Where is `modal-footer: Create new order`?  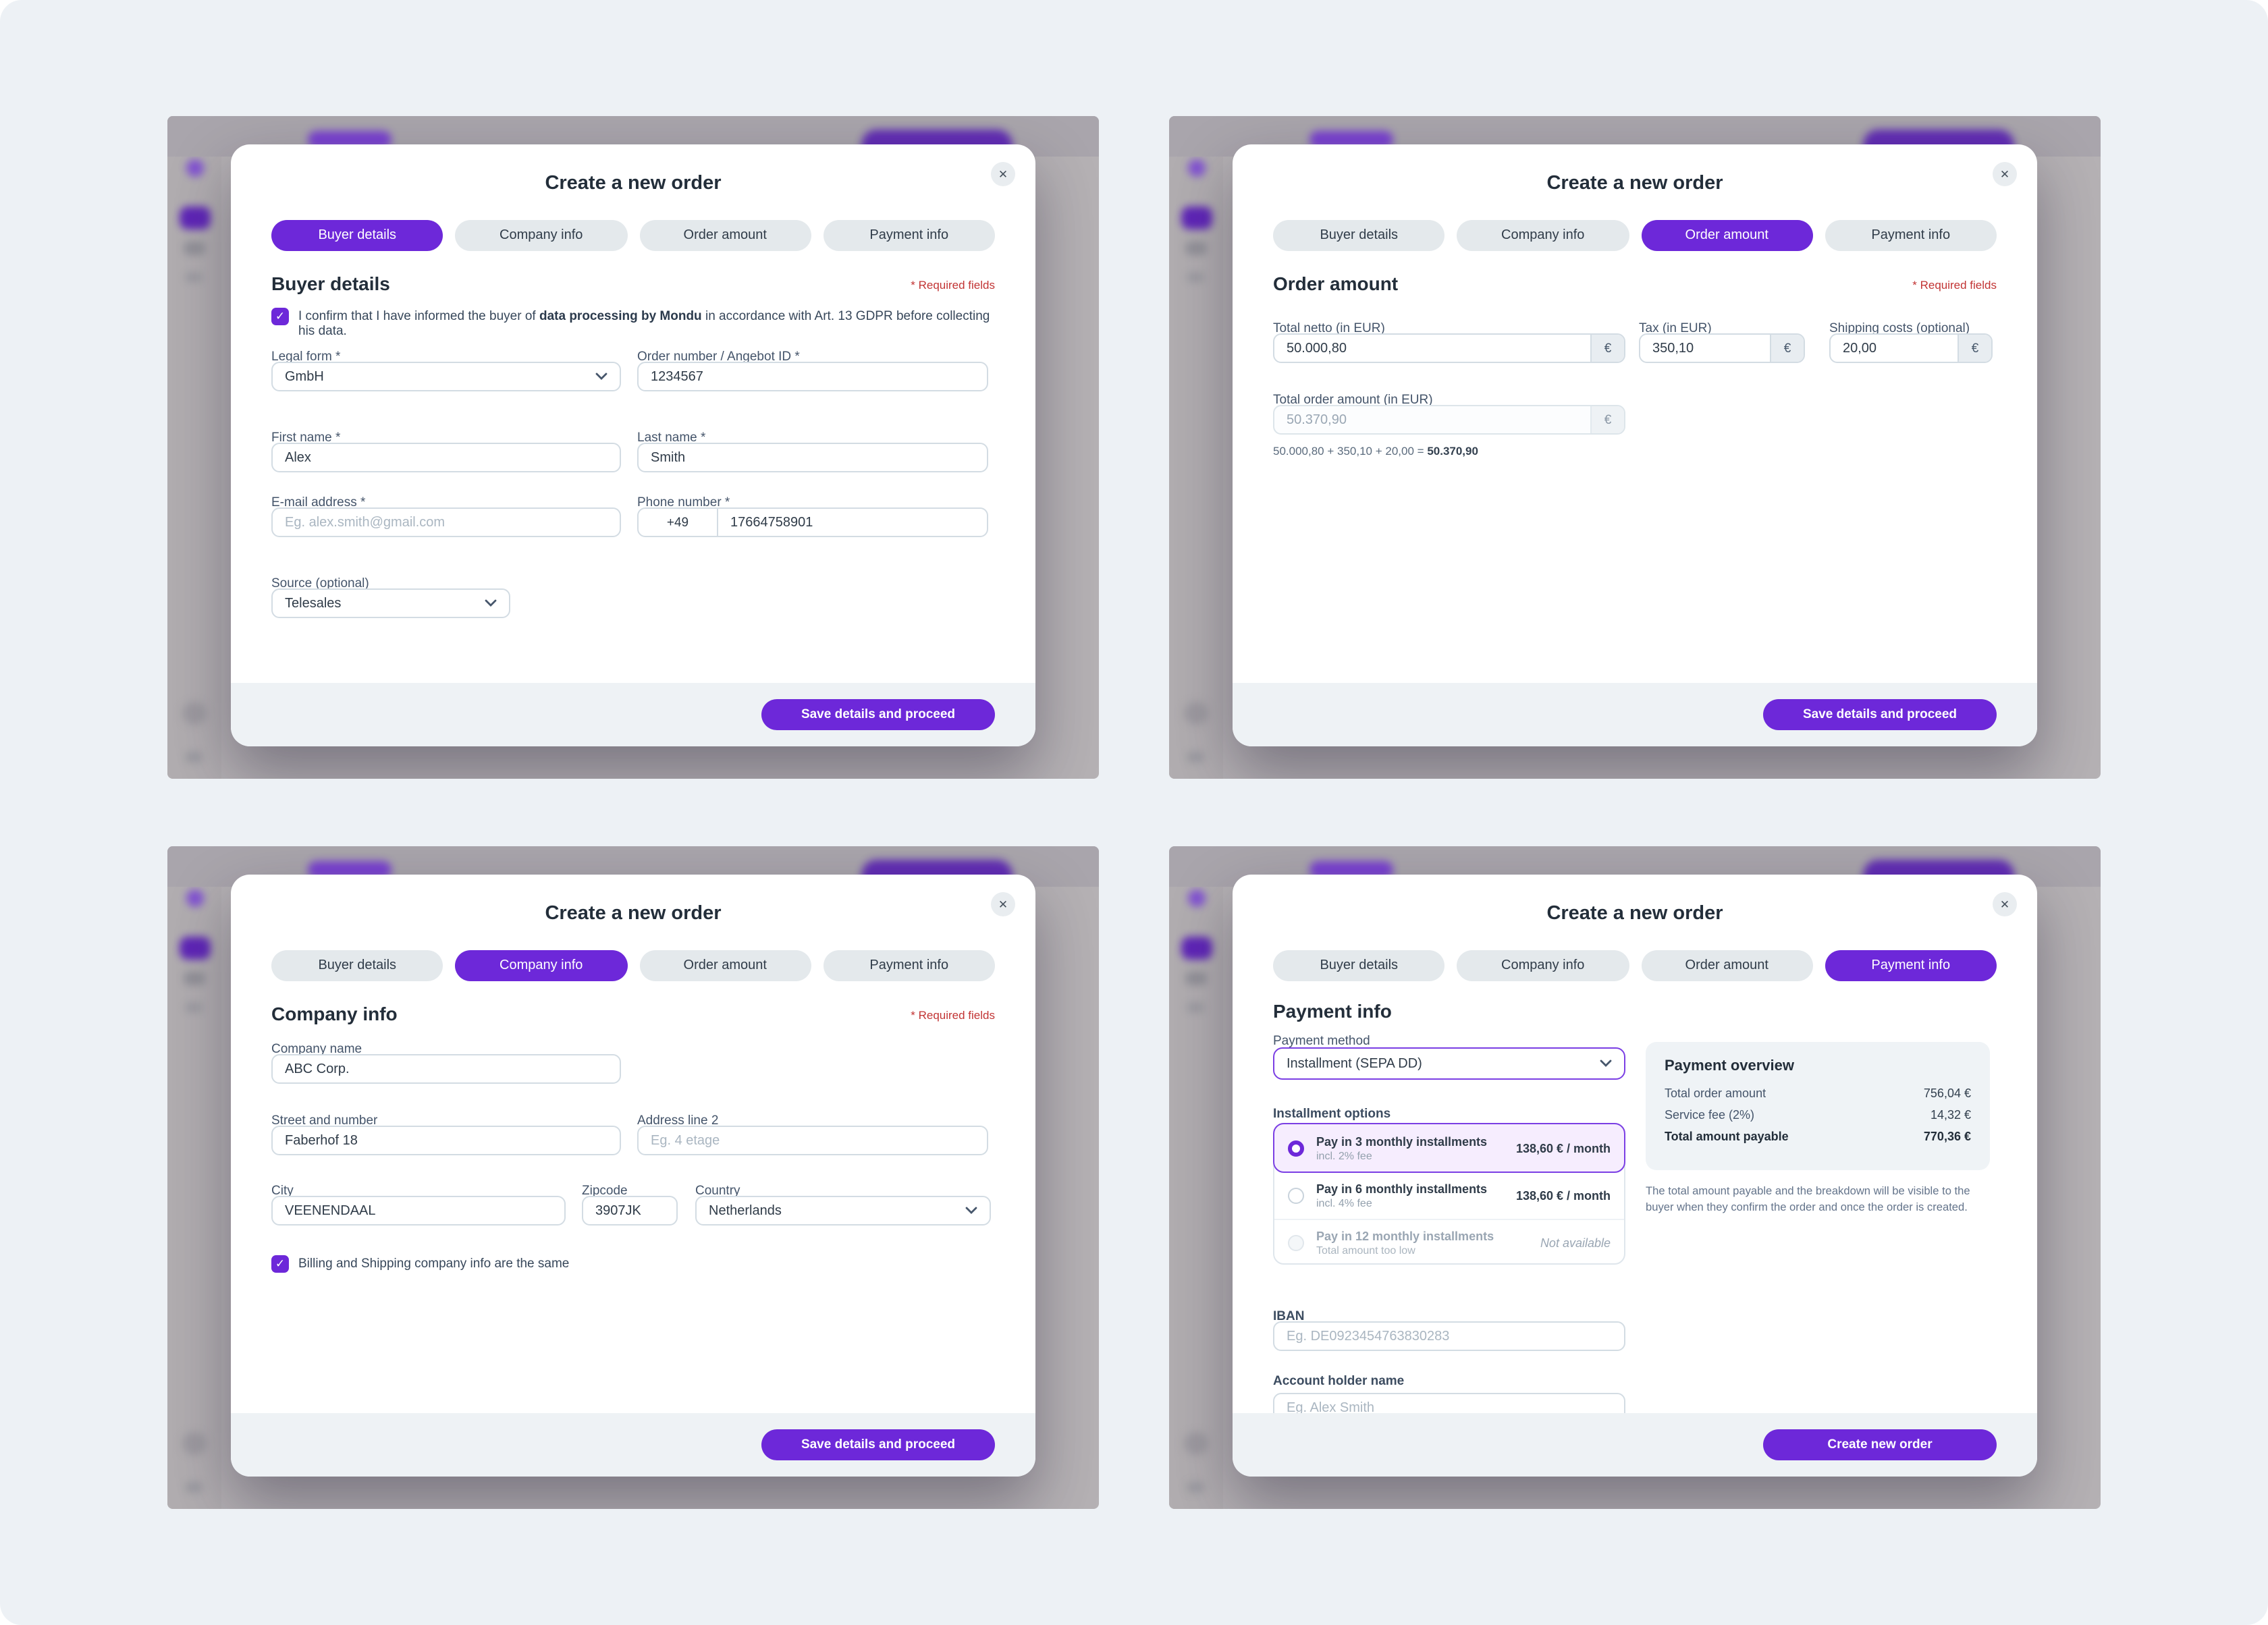
modal-footer: Create new order is located at coordinates (1635, 1445).